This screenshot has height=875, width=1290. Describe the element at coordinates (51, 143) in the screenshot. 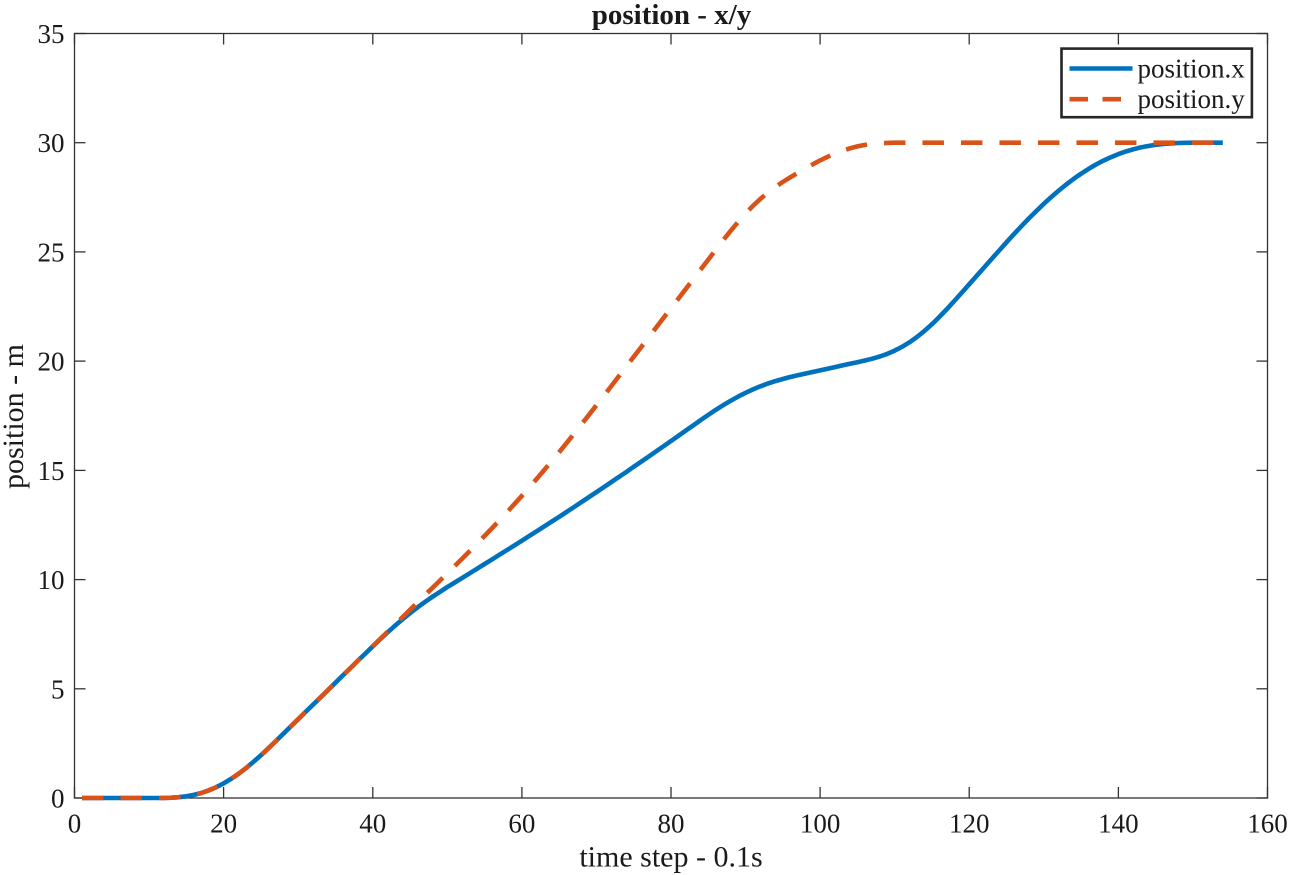

I see `svg-text: 30` at that location.